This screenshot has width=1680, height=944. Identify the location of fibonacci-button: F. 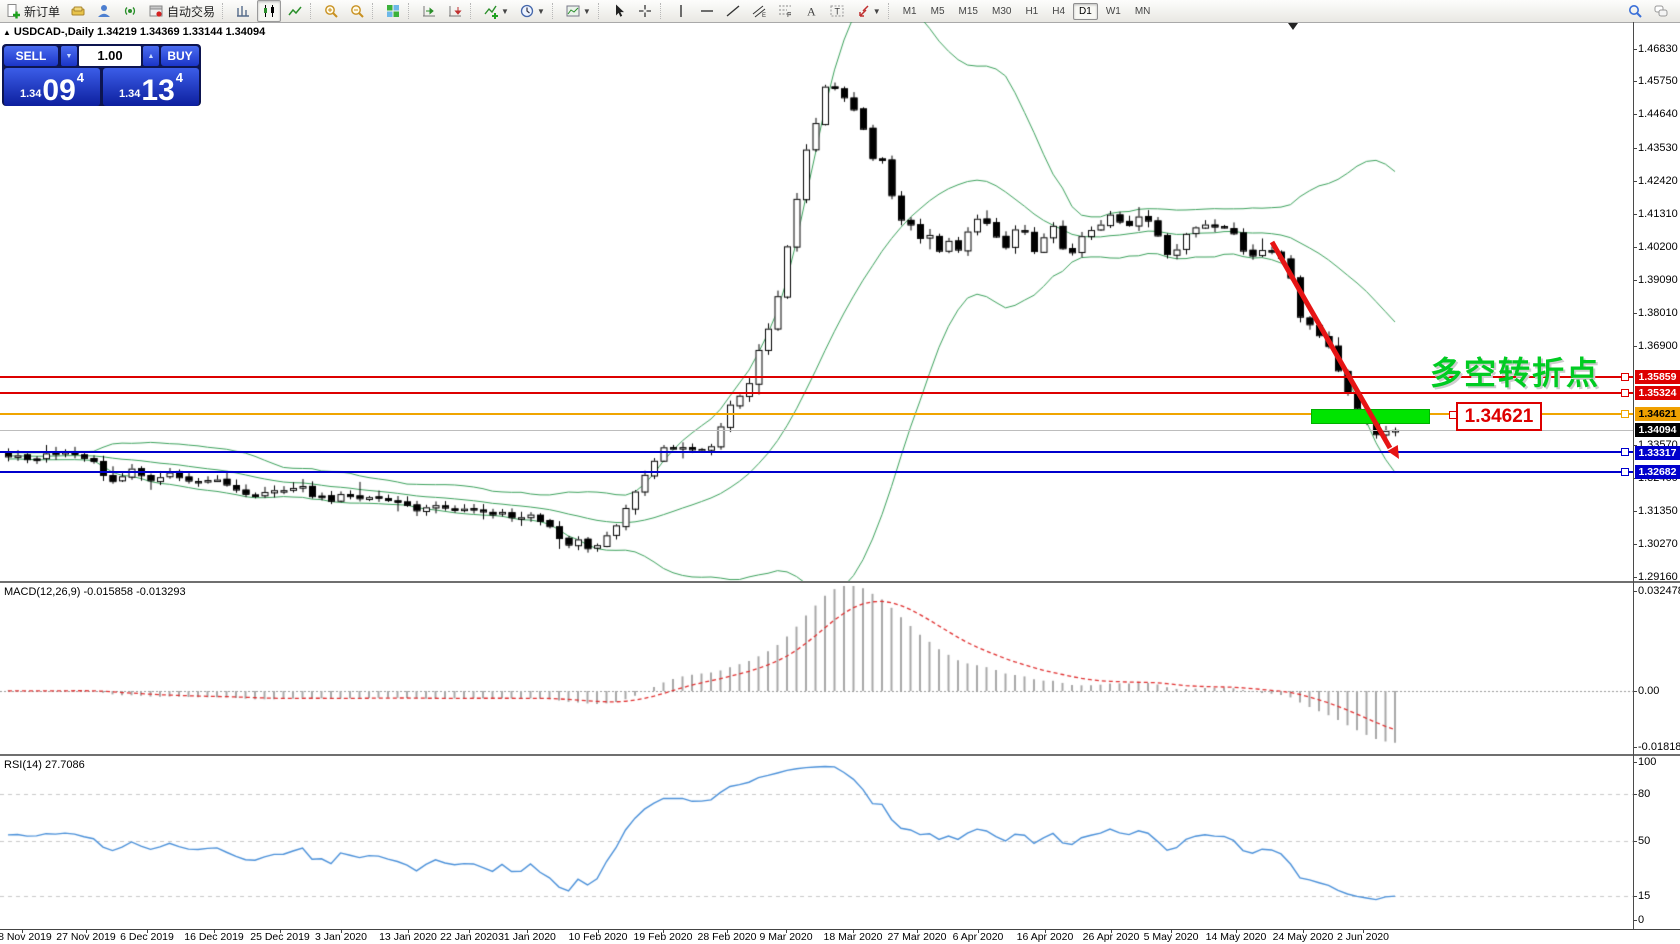
(785, 11).